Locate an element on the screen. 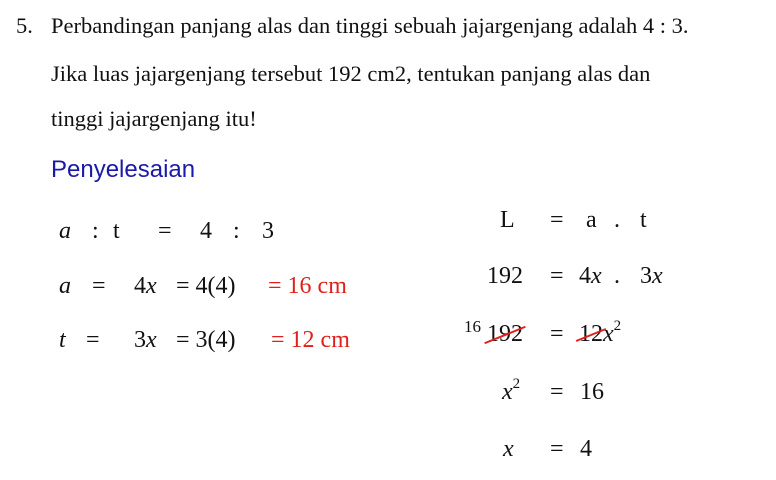 The width and height of the screenshot is (776, 480). ratio-value-4: 4 is located at coordinates (206, 231).